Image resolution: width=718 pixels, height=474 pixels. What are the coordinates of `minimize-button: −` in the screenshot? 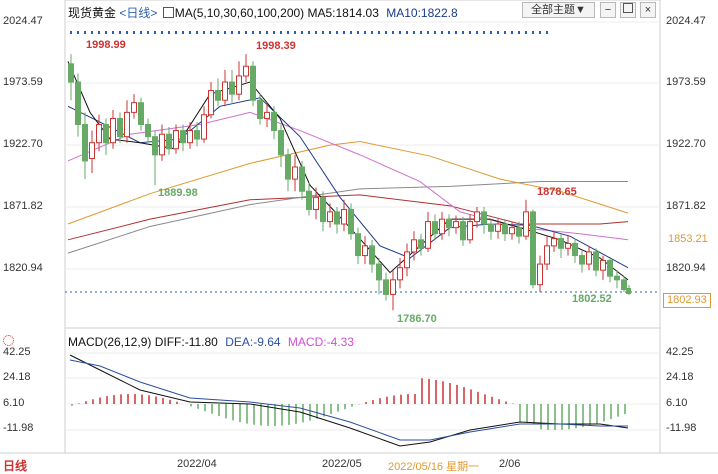 It's located at (608, 10).